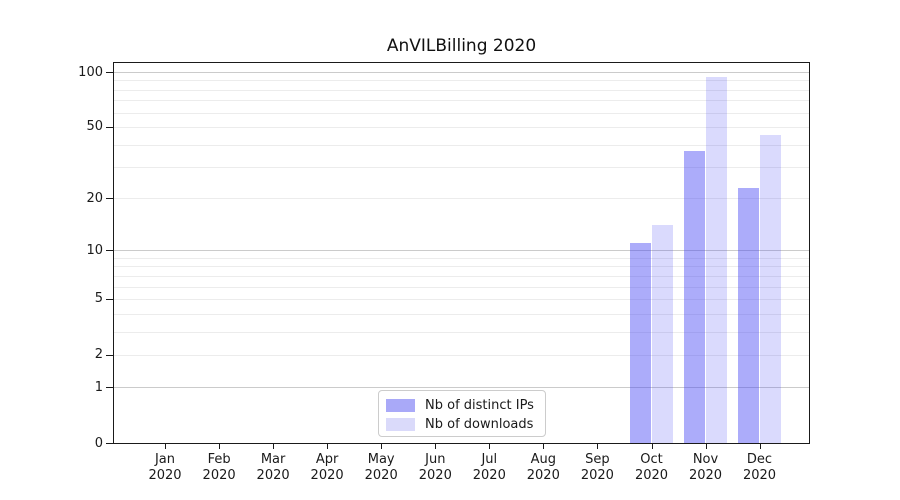 This screenshot has height=500, width=900. I want to click on x-tick-label: Dec 2020, so click(760, 468).